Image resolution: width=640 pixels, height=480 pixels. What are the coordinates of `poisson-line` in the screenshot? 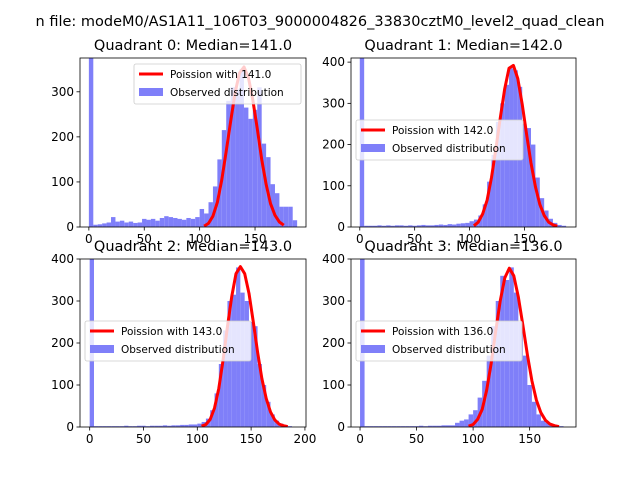 It's located at (514, 346).